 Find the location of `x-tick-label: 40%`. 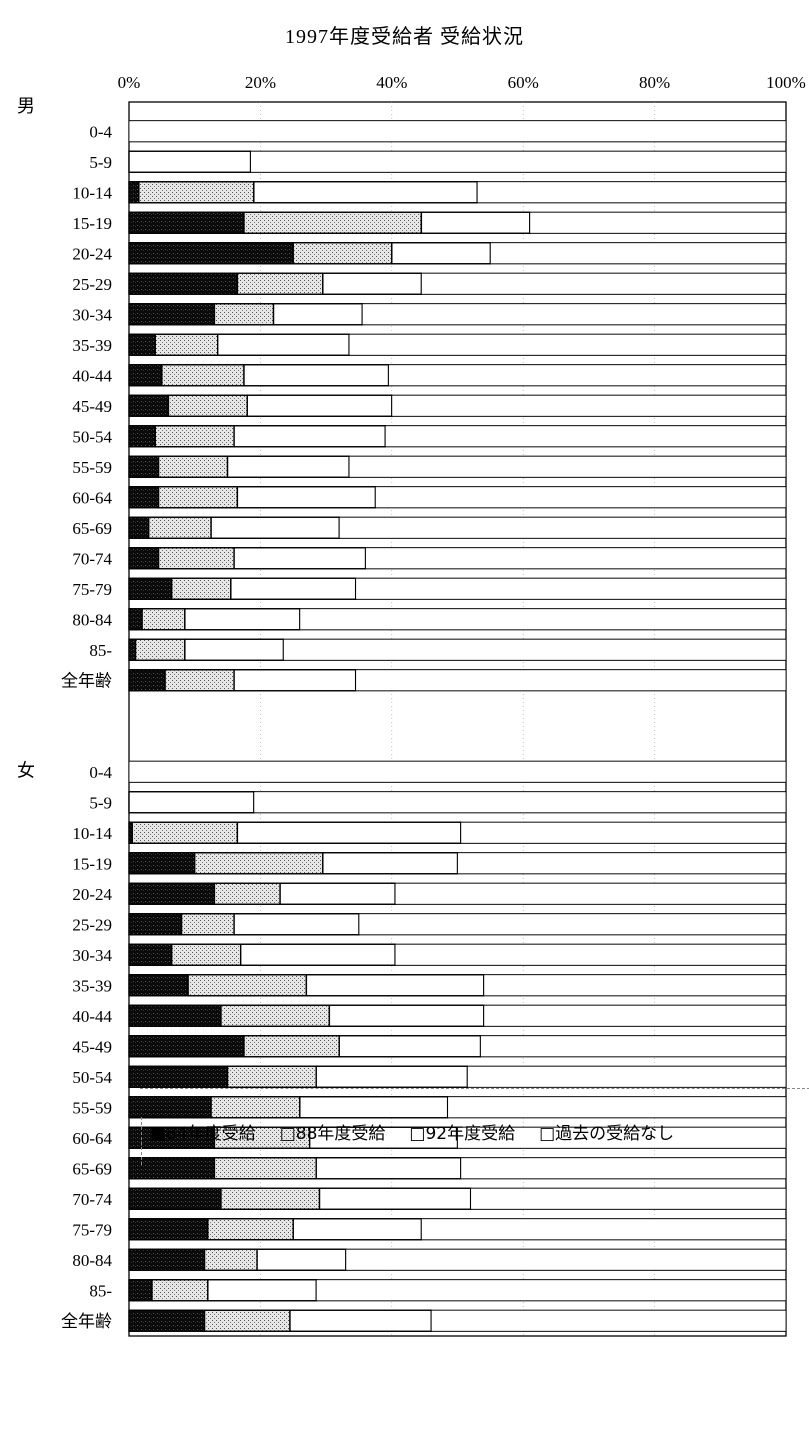

x-tick-label: 40% is located at coordinates (391, 82).